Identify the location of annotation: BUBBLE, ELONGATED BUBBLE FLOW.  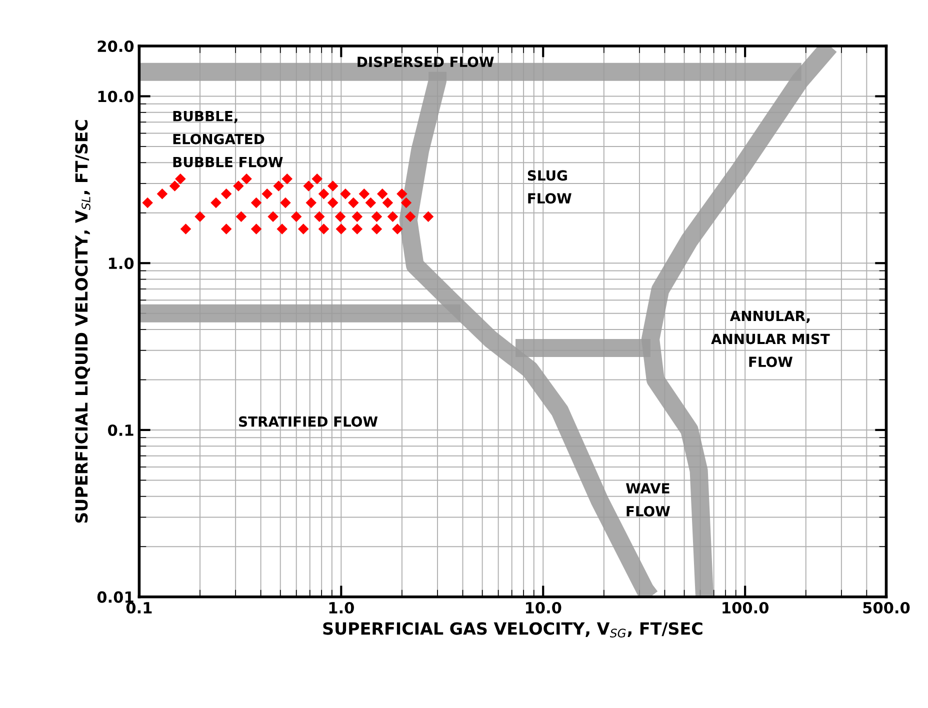
(228, 139).